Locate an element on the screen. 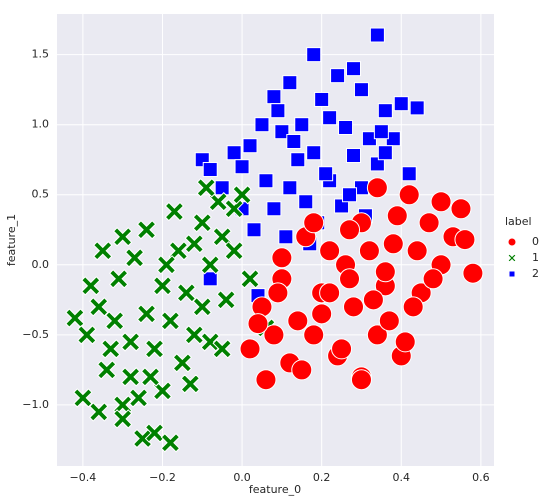 Image resolution: width=550 pixels, height=500 pixels. y-tick-label: 0.5 is located at coordinates (41, 194).